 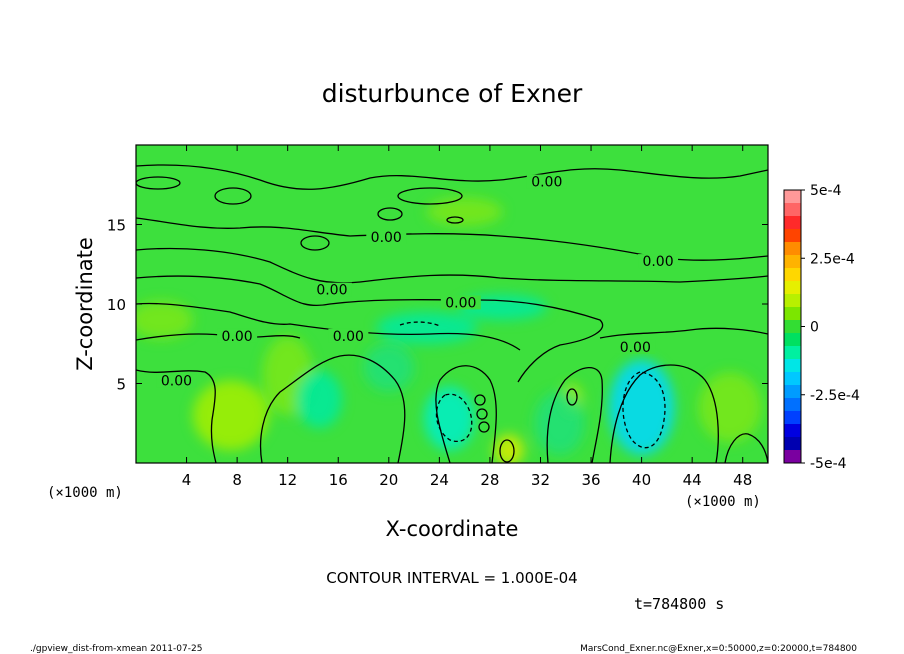 What do you see at coordinates (590, 480) in the screenshot?
I see `x-tick-label: 36` at bounding box center [590, 480].